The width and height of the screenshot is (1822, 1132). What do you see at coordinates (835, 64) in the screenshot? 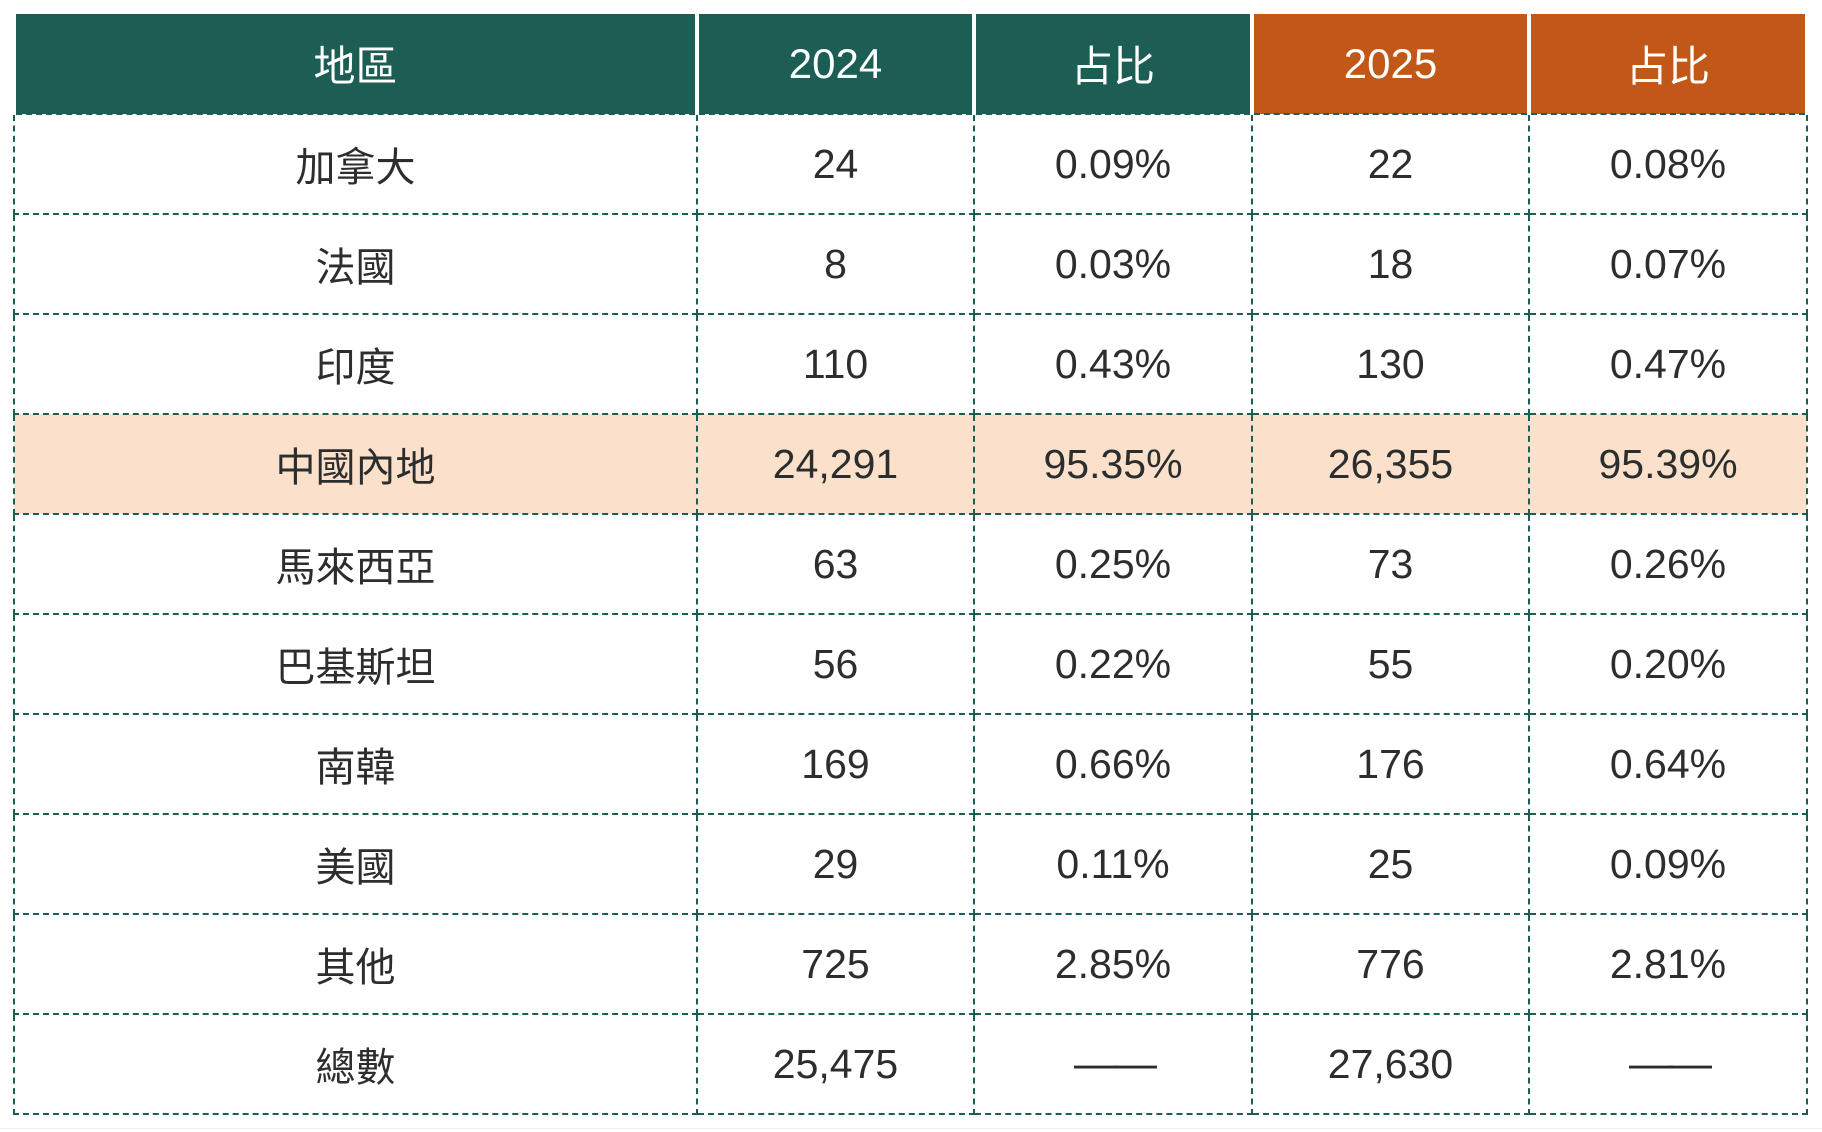
I see `header-2024: 2024` at bounding box center [835, 64].